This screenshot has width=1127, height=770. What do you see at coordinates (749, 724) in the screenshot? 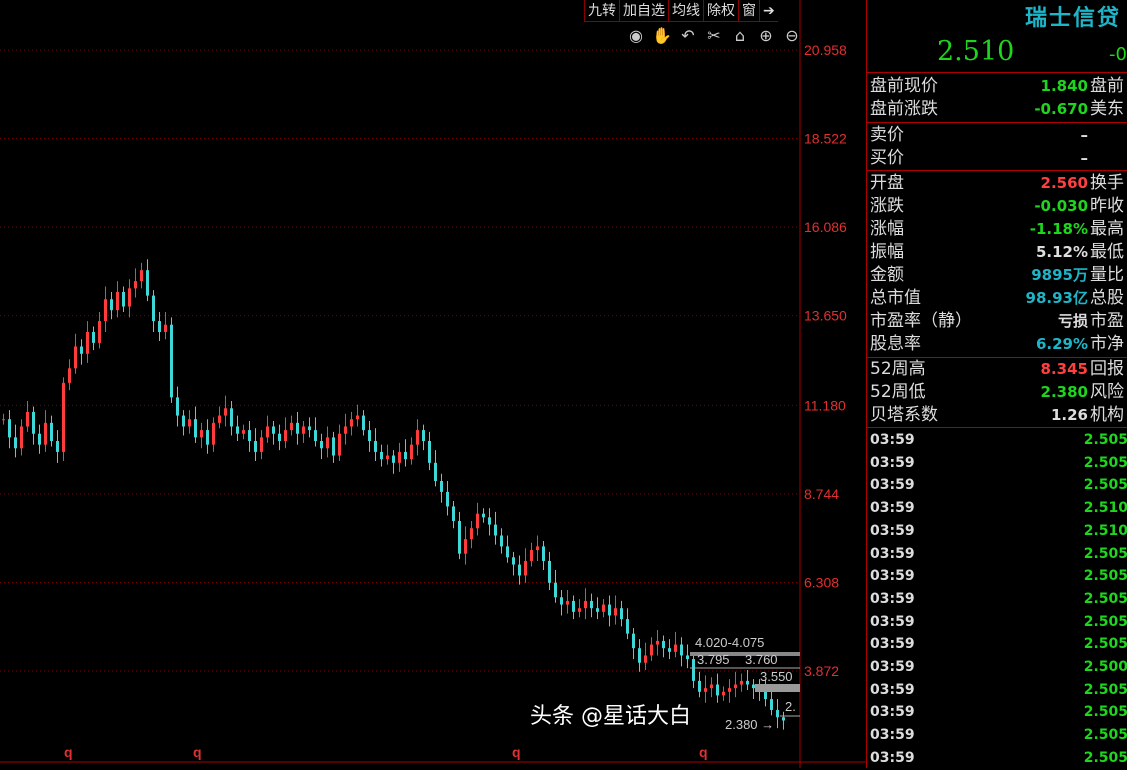
I see `low-price-annotation: 2.380 →` at bounding box center [749, 724].